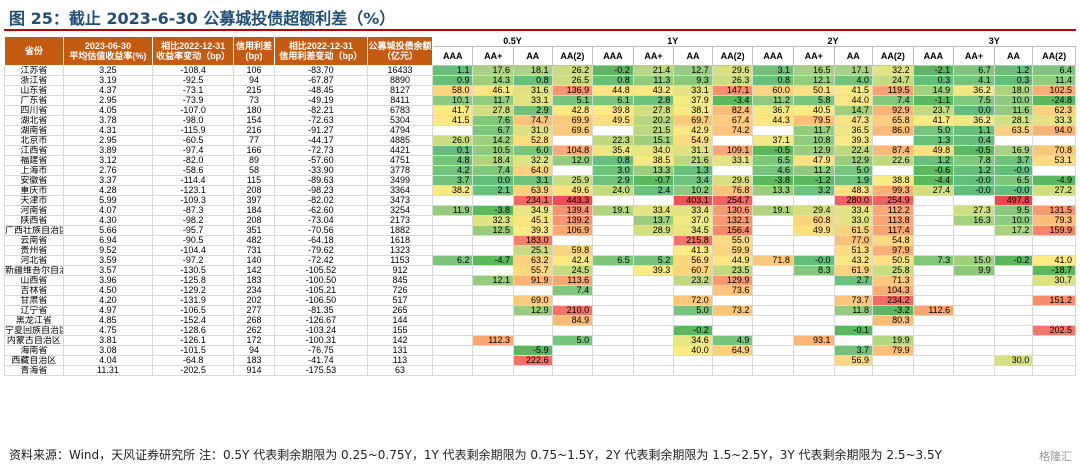 This screenshot has width=1080, height=473. I want to click on spread-value-cell: 136.9, so click(572, 90).